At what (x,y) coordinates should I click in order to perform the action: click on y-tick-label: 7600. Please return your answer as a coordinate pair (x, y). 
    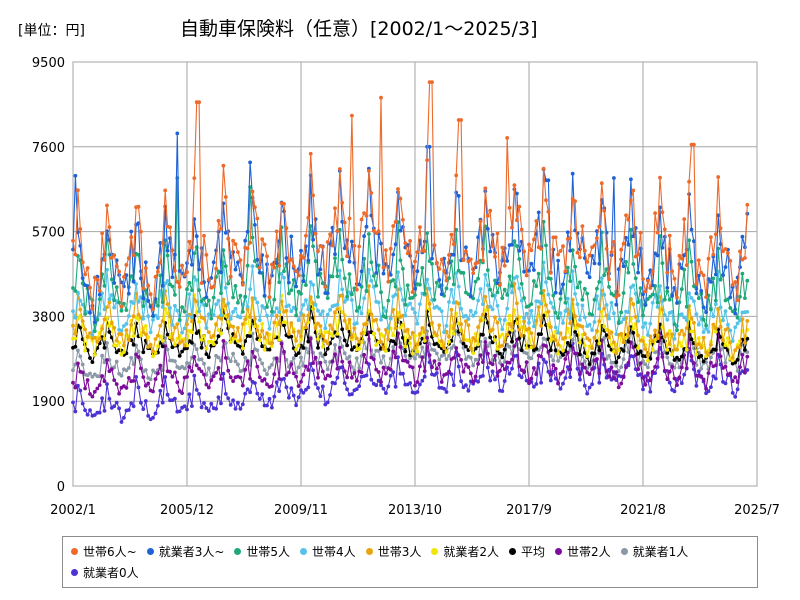
    Looking at the image, I should click on (48, 148).